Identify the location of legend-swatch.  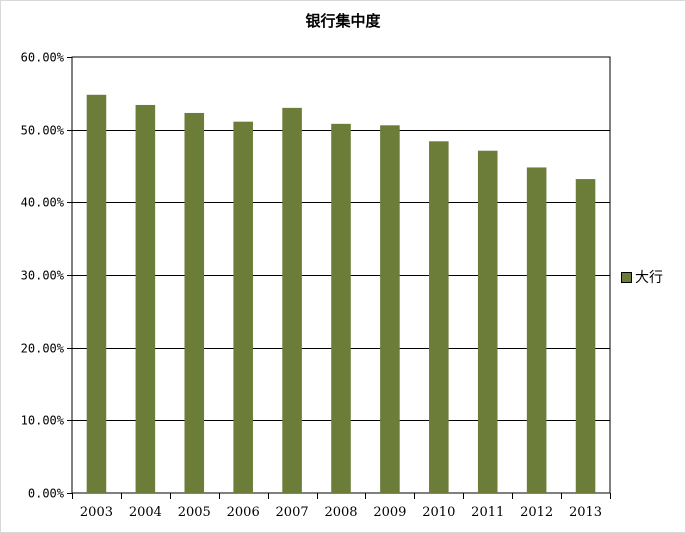
(626, 277).